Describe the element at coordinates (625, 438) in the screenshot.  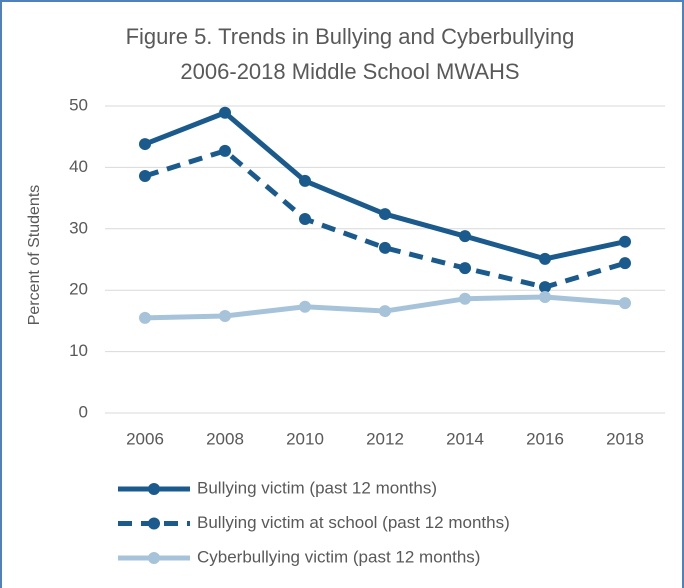
I see `x-tick-label: 2018` at that location.